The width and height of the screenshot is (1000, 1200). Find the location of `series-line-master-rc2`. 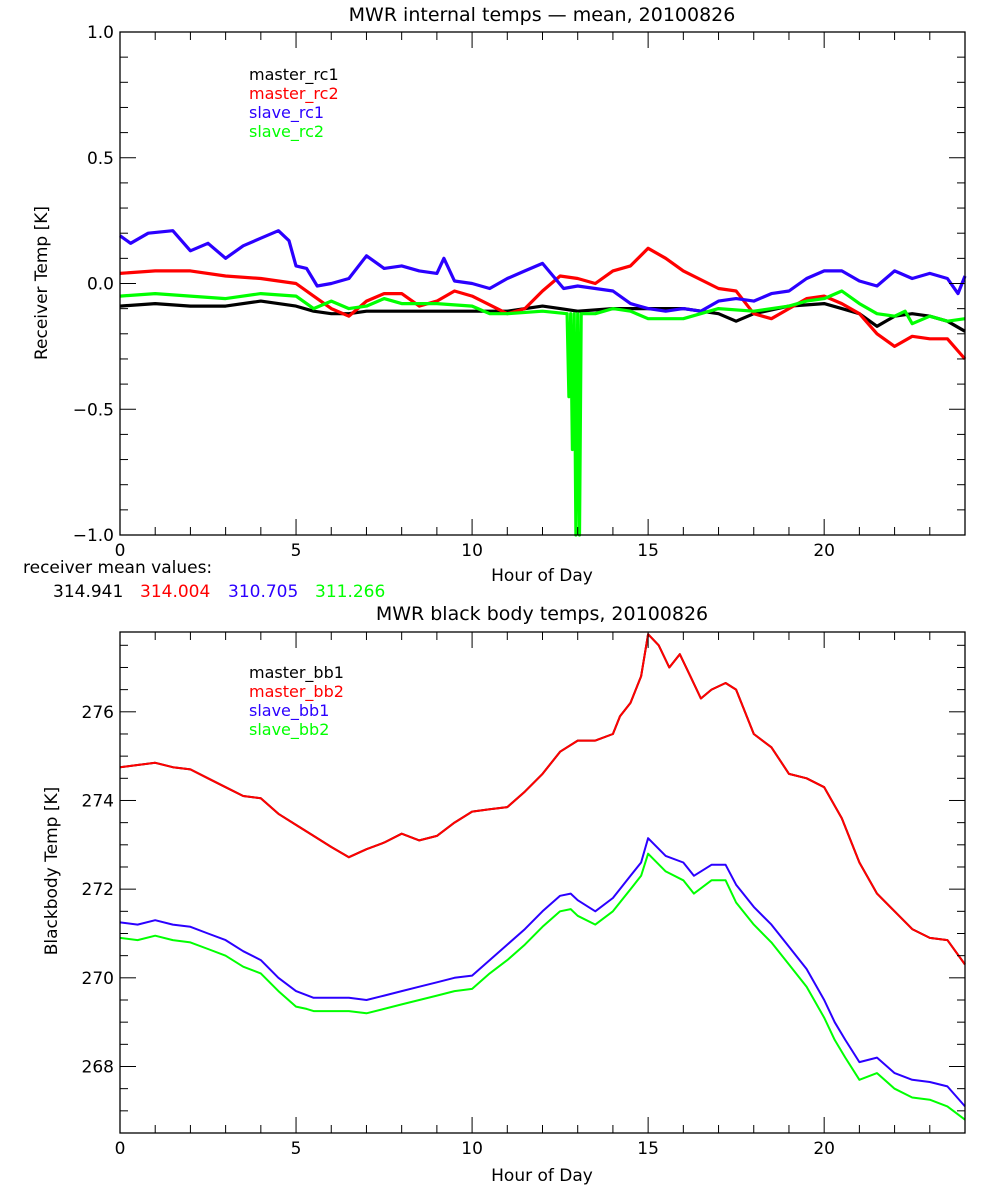

series-line-master-rc2 is located at coordinates (543, 303).